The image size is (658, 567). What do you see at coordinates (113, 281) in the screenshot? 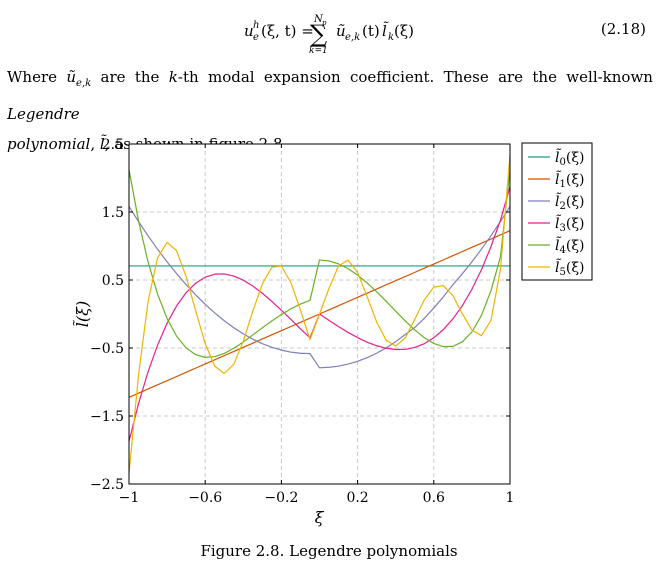
I see `y-tick-label: 0.5` at bounding box center [113, 281].